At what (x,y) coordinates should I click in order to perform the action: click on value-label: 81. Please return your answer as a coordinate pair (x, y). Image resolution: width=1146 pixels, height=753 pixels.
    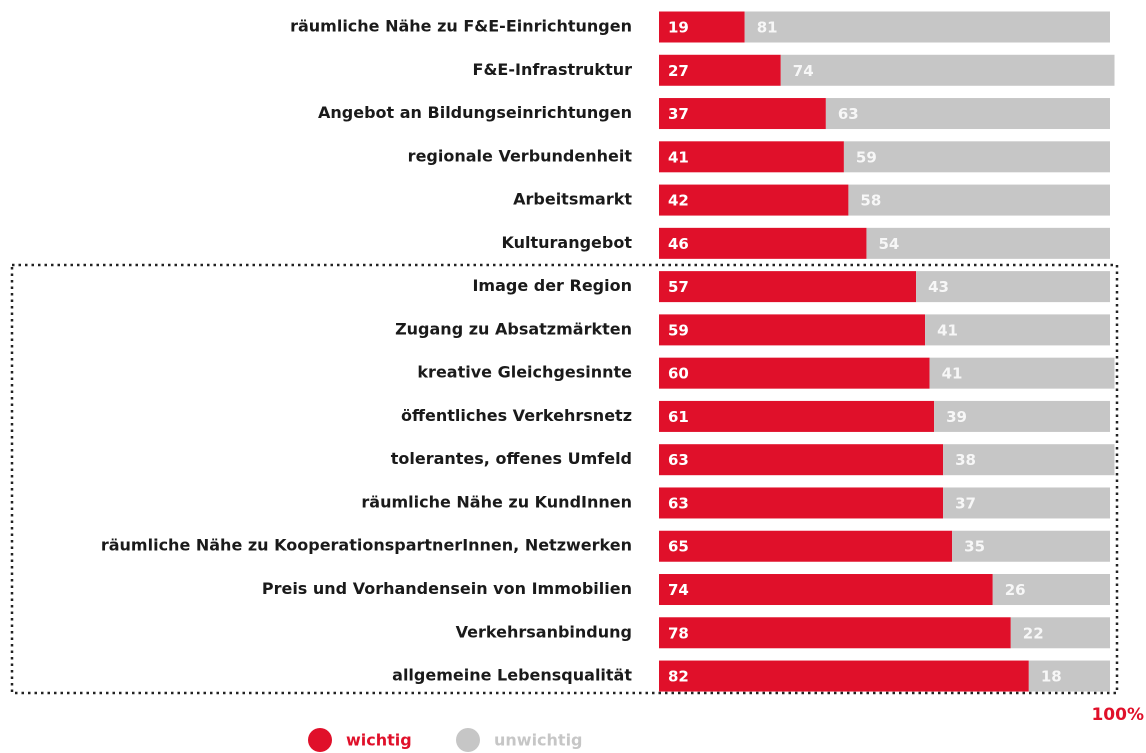
    Looking at the image, I should click on (767, 28).